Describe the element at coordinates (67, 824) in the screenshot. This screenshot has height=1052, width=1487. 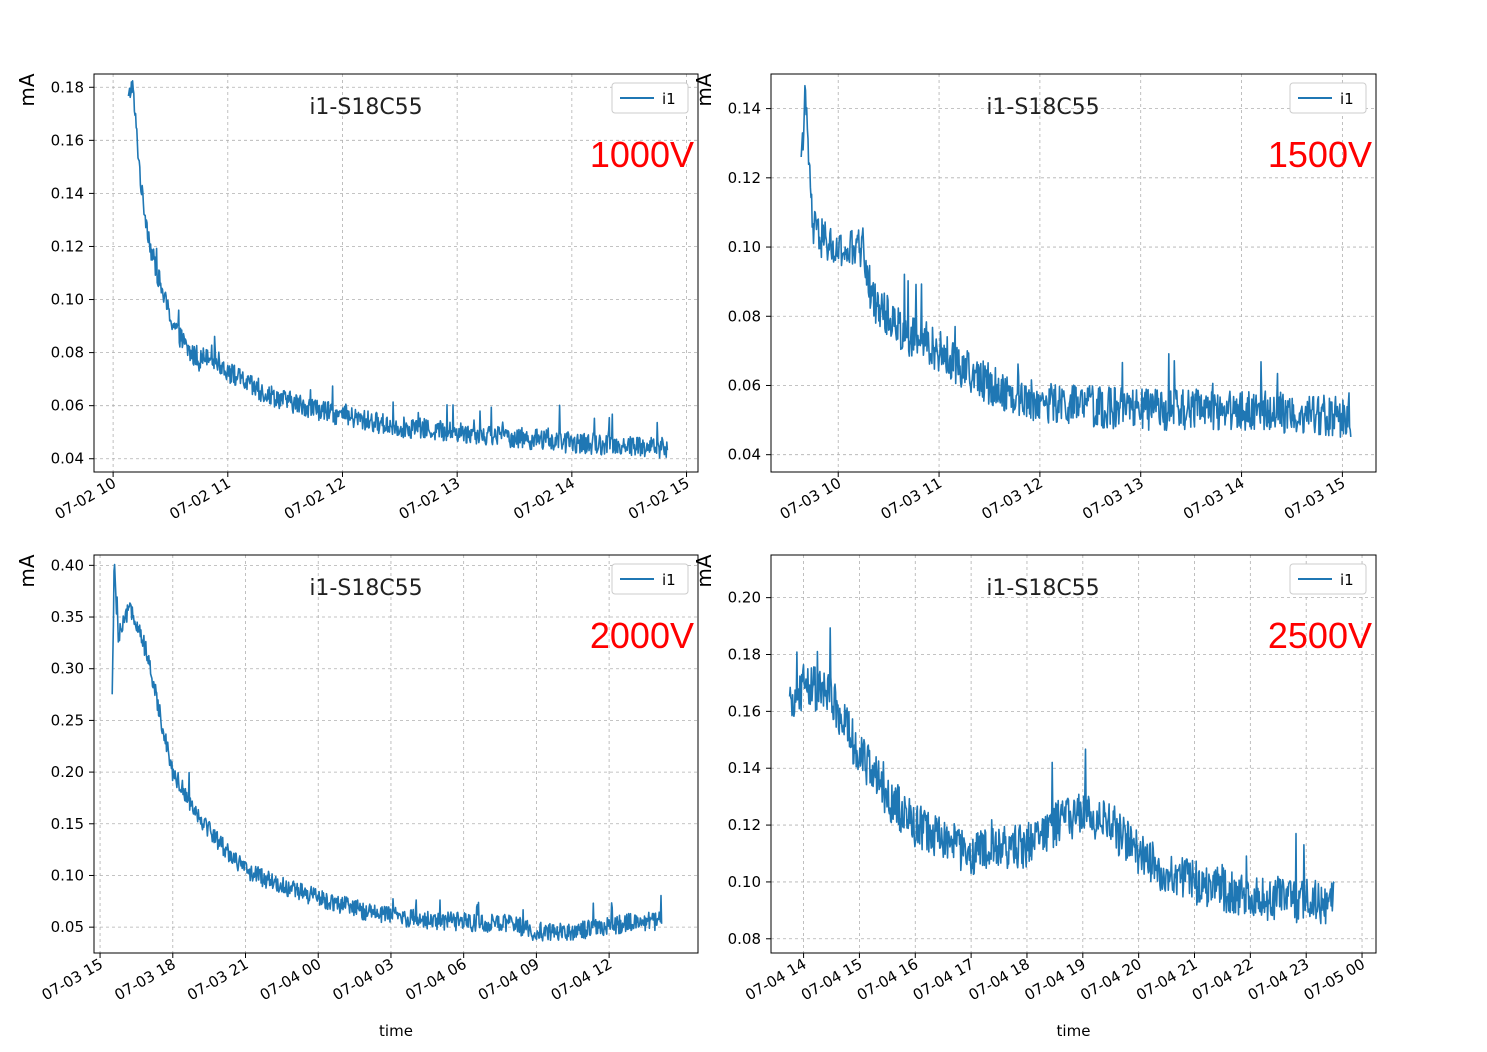
I see `y-tick-label: 0.15` at that location.